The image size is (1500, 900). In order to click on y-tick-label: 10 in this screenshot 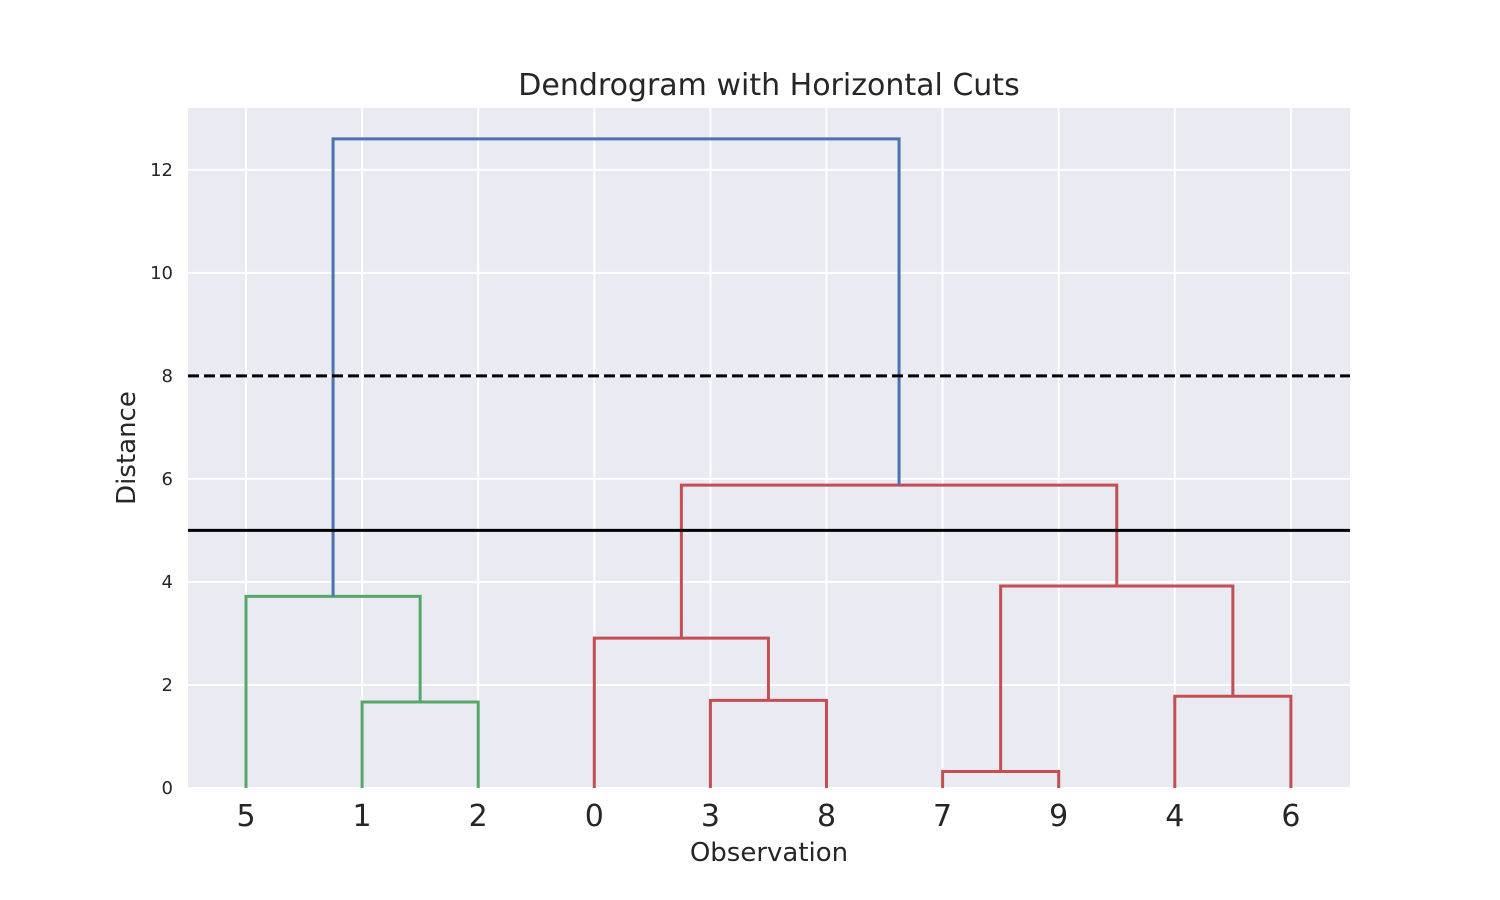, I will do `click(161, 273)`.